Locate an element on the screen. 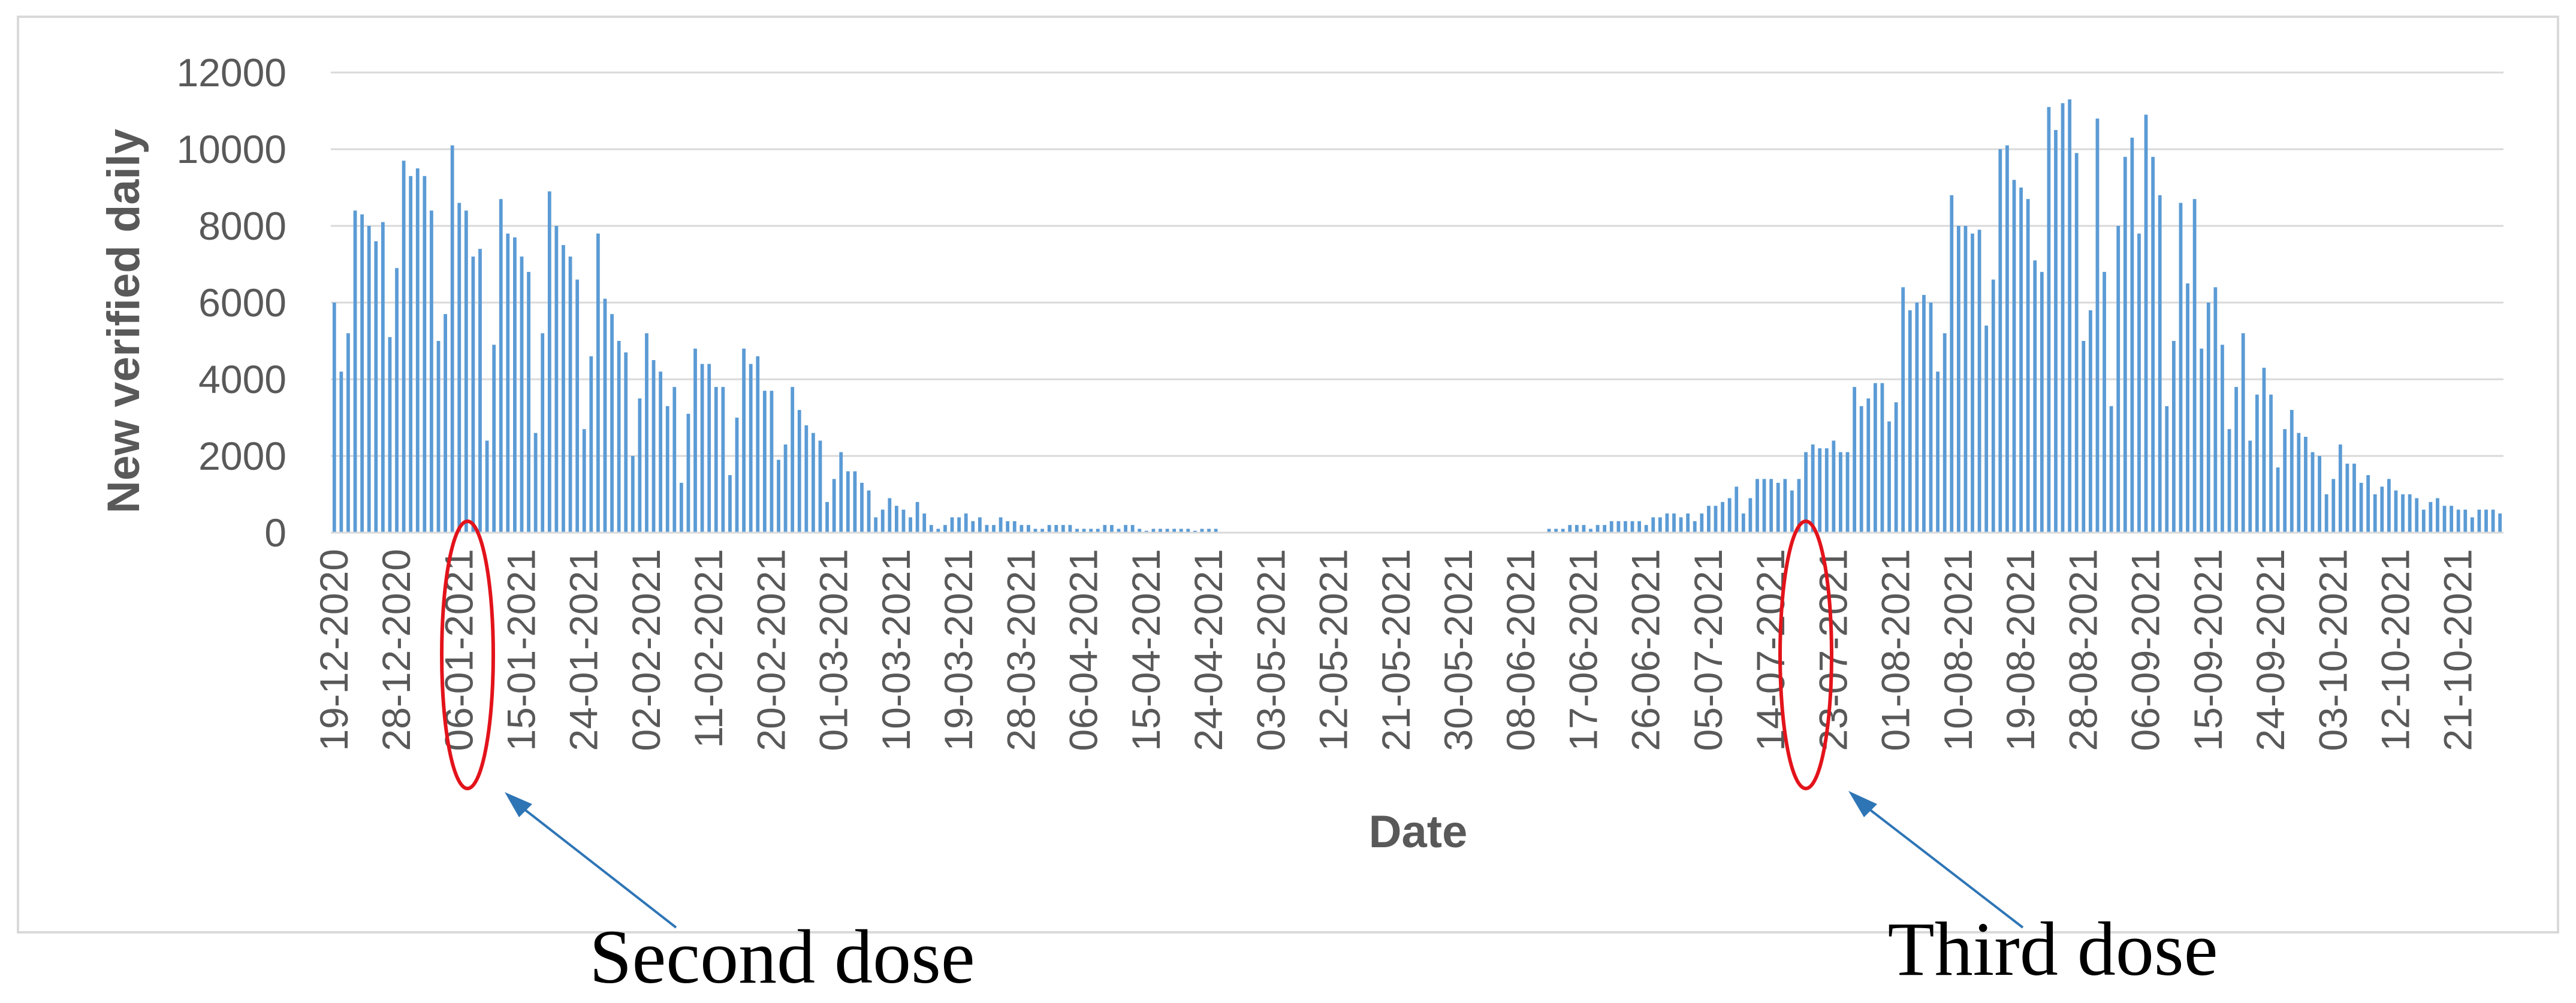  x-tick-label: 08-06-2021 is located at coordinates (1521, 650).